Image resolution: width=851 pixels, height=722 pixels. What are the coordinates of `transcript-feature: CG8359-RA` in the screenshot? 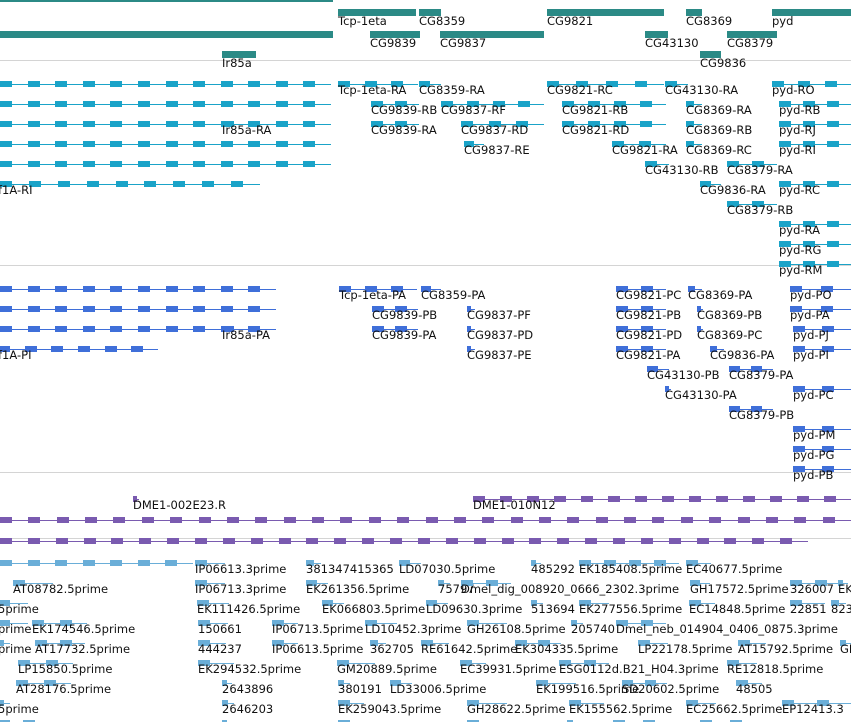 It's located at (452, 85).